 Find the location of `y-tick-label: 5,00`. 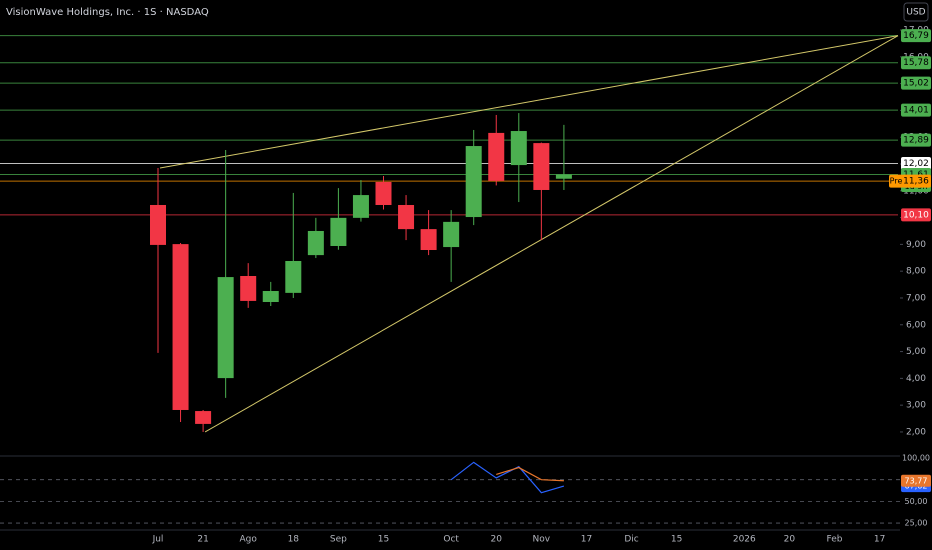

y-tick-label: 5,00 is located at coordinates (916, 352).